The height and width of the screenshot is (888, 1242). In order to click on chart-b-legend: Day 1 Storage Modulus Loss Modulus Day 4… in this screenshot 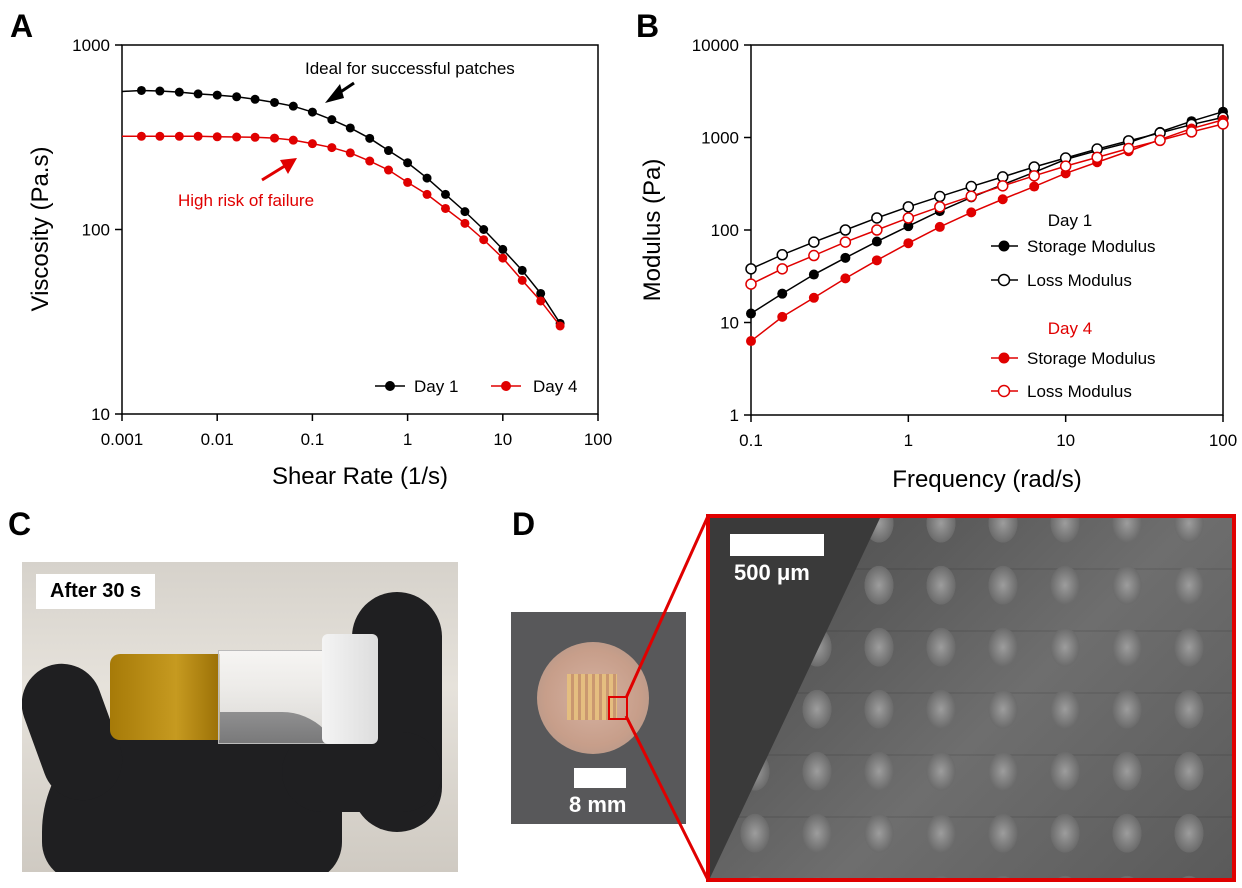, I will do `click(1073, 306)`.